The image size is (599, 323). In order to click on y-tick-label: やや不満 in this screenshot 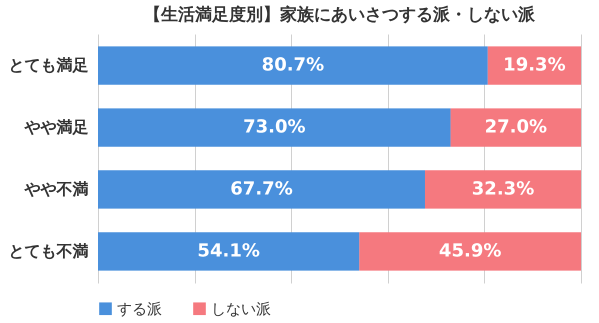, I will do `click(56, 188)`.